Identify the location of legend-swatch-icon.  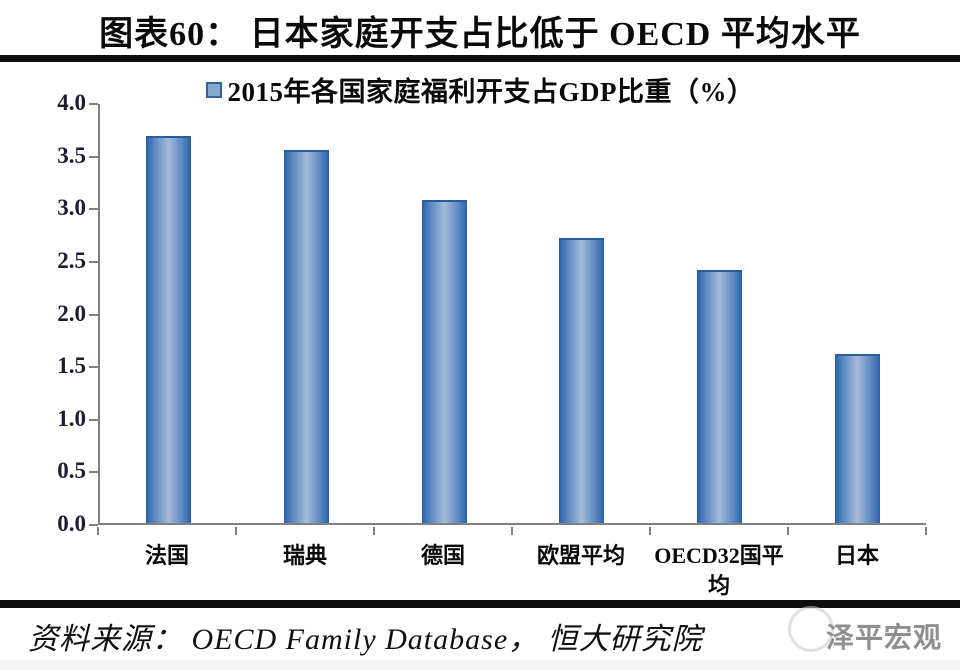
(213, 89).